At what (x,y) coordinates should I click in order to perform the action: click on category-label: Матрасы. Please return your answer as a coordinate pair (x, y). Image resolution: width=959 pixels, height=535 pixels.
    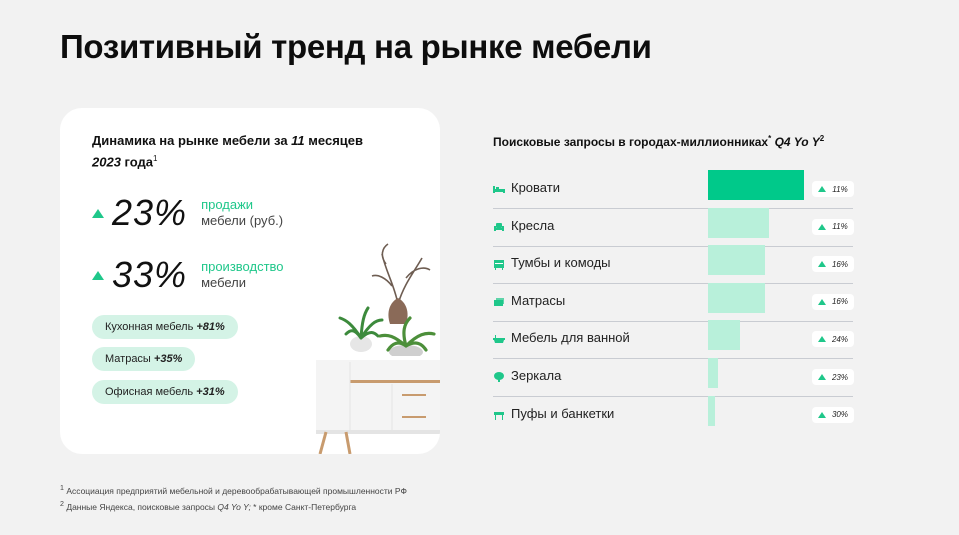
    Looking at the image, I should click on (538, 300).